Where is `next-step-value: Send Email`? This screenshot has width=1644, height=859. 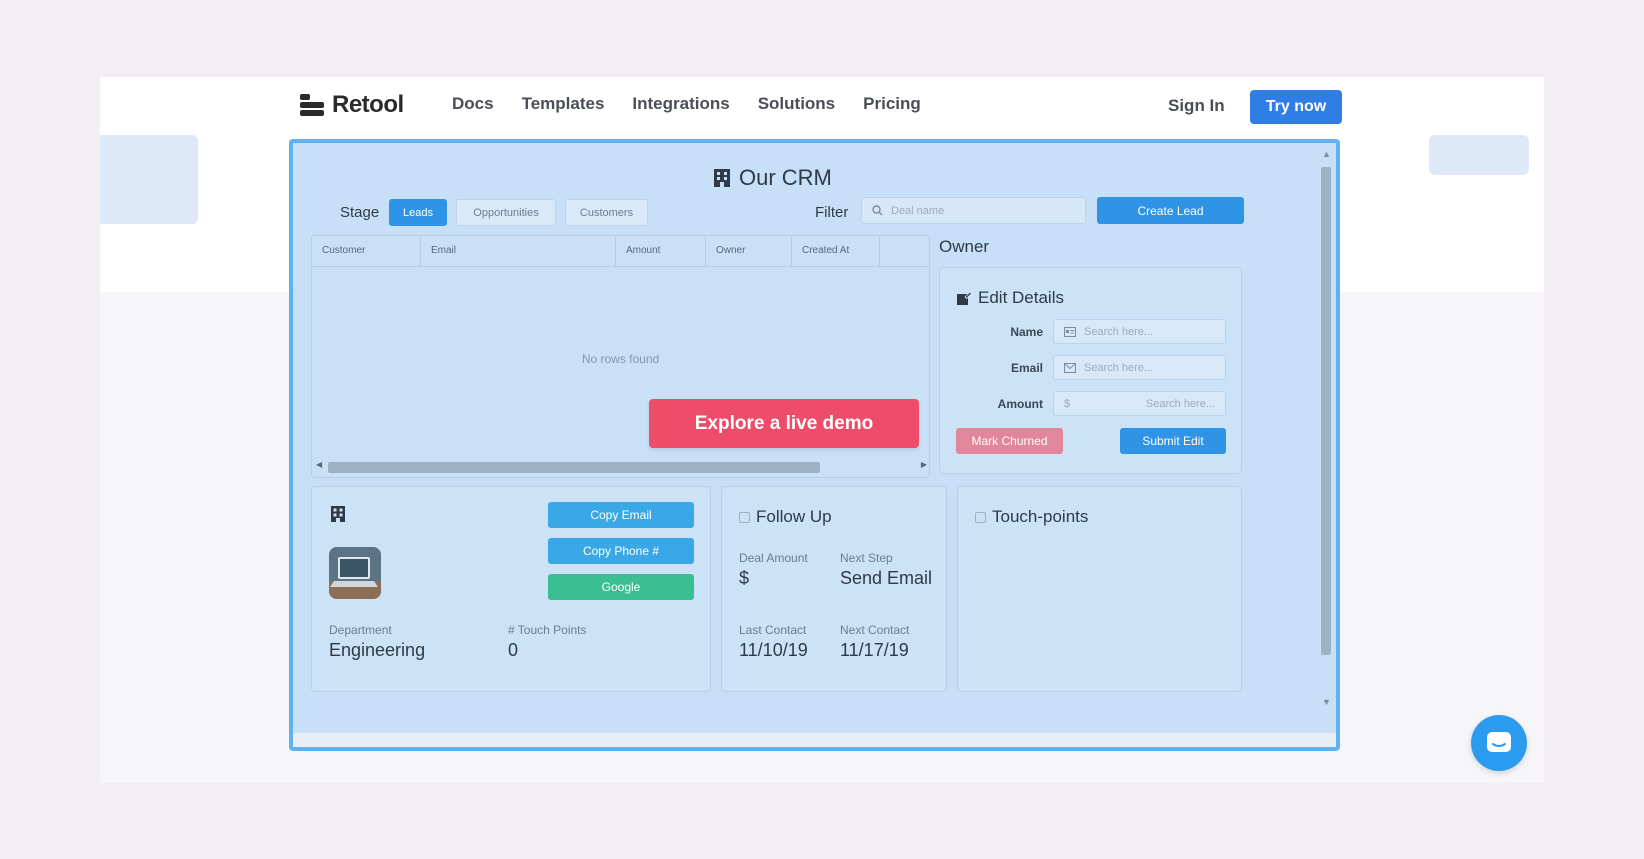 next-step-value: Send Email is located at coordinates (886, 578).